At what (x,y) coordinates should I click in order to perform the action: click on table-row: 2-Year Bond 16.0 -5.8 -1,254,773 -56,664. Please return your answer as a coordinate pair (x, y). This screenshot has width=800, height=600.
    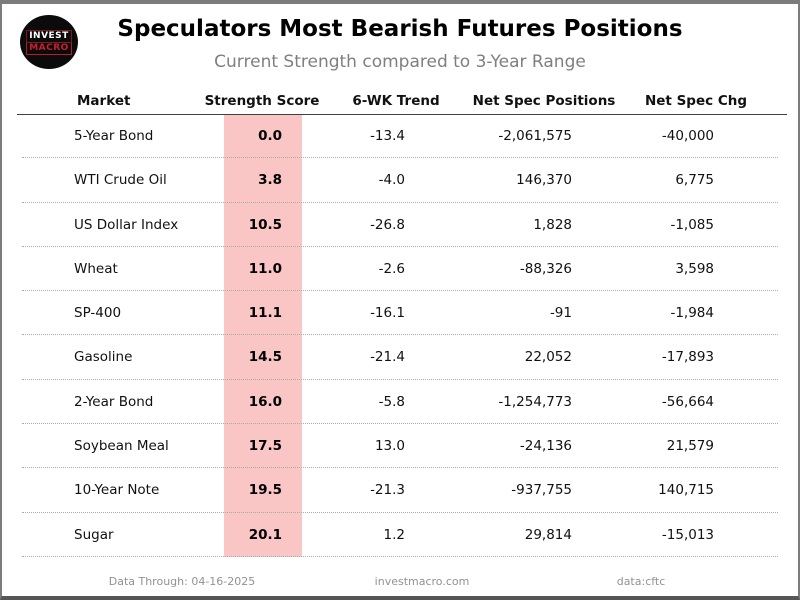
    Looking at the image, I should click on (400, 402).